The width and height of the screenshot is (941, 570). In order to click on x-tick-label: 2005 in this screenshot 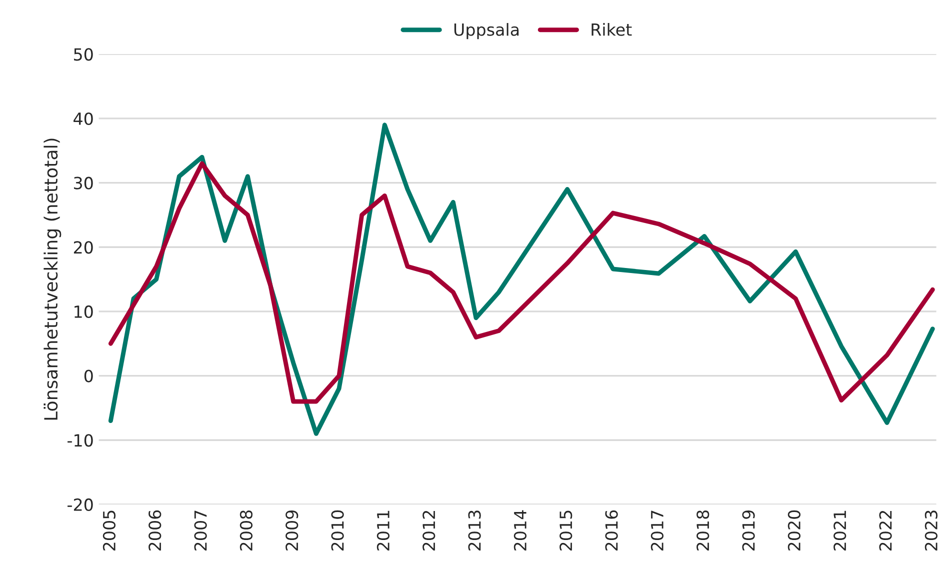, I will do `click(109, 530)`.